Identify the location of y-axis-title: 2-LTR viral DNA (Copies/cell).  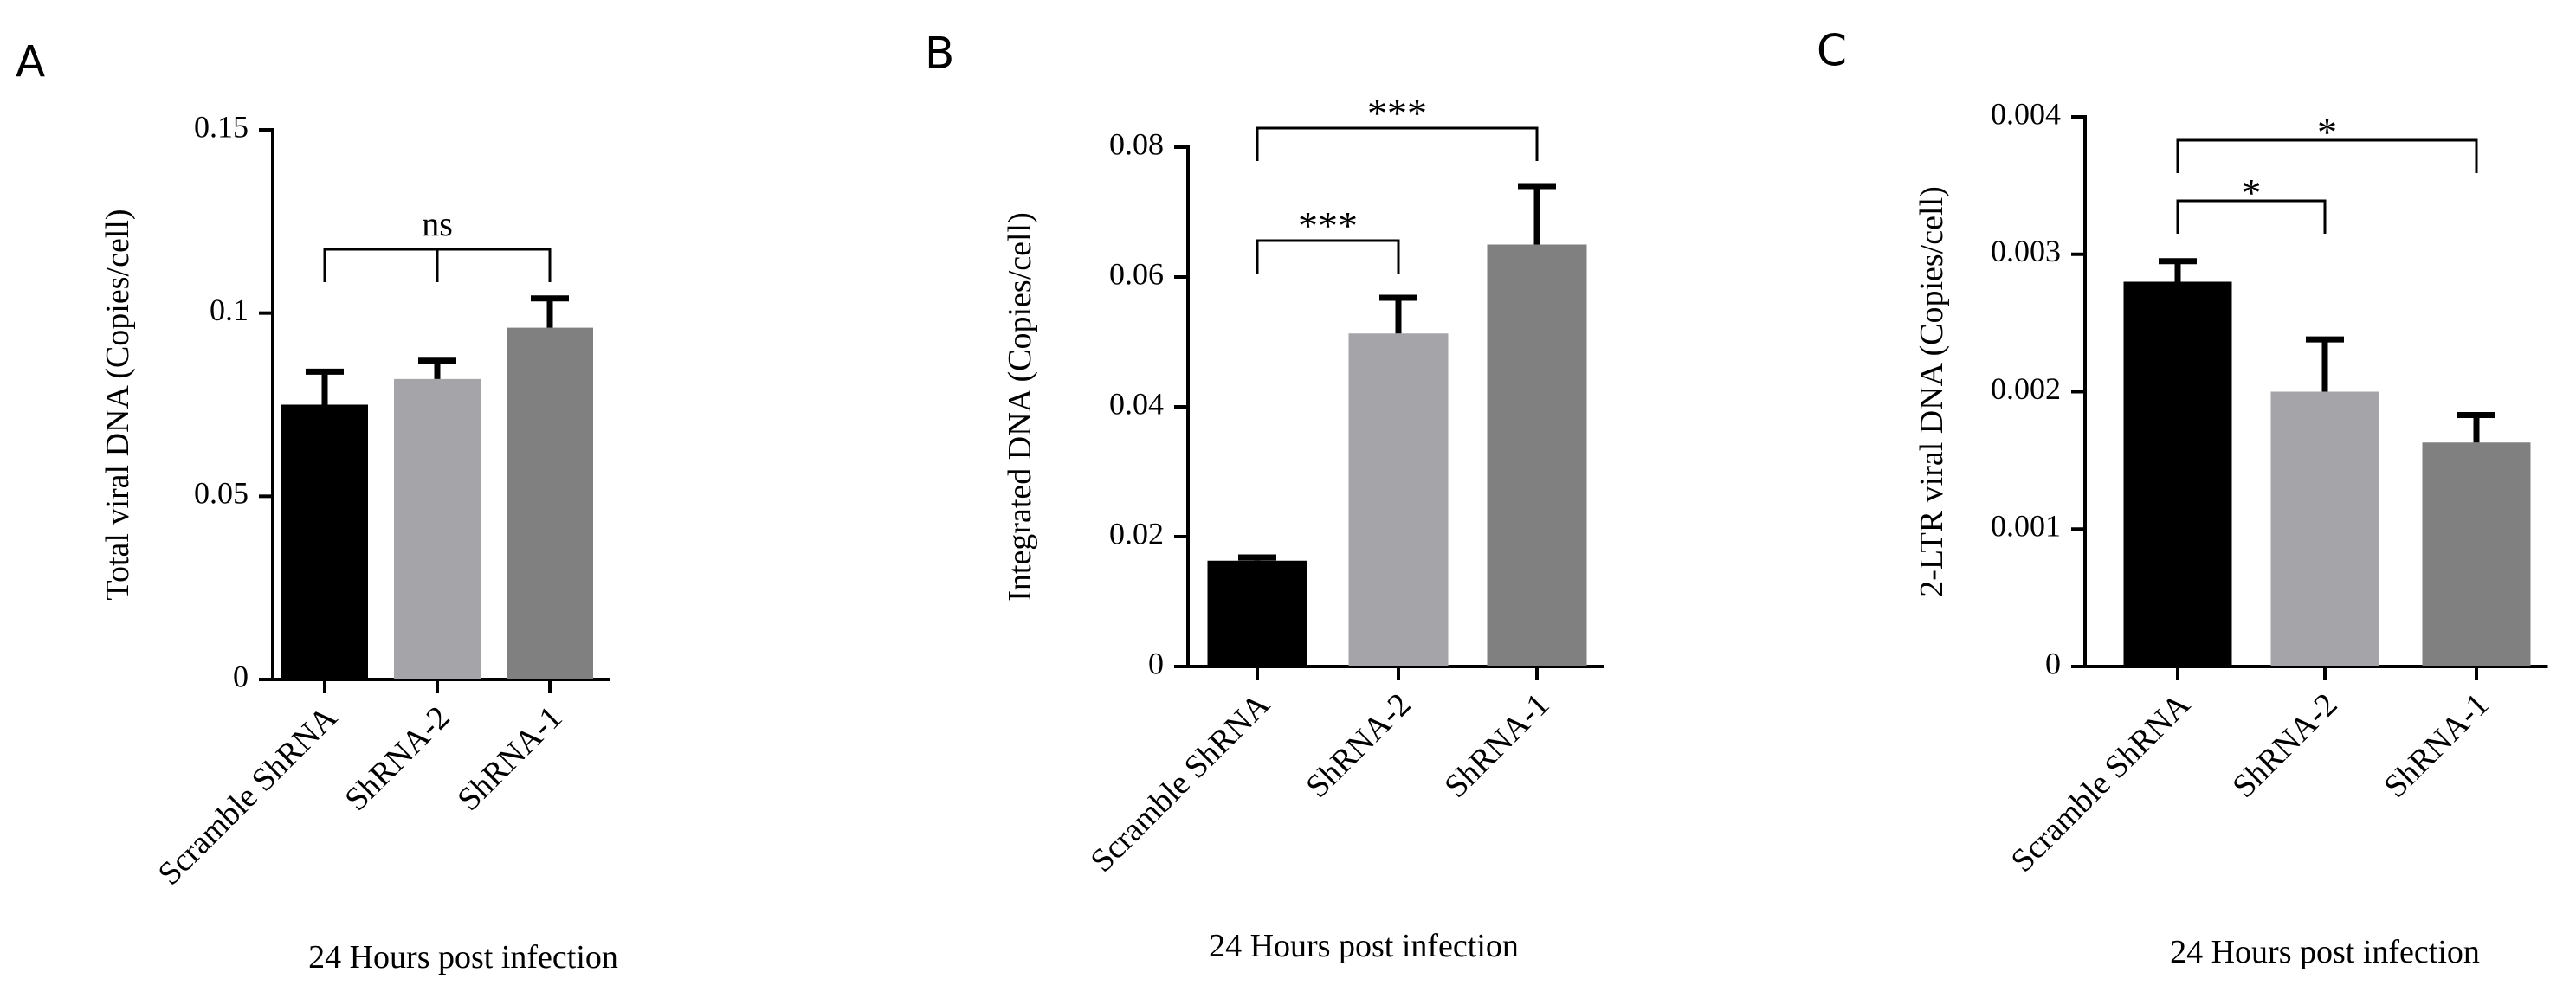
(1932, 392).